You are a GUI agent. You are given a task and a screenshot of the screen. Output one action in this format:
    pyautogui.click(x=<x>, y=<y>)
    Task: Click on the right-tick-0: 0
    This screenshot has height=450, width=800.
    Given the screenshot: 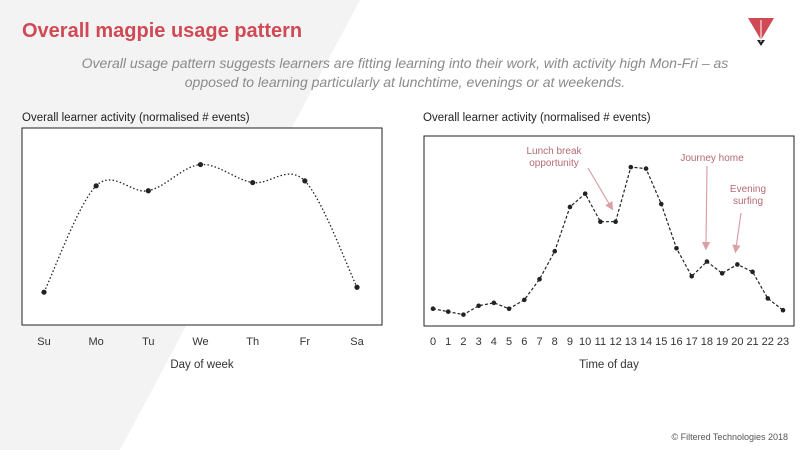 What is the action you would take?
    pyautogui.click(x=433, y=342)
    